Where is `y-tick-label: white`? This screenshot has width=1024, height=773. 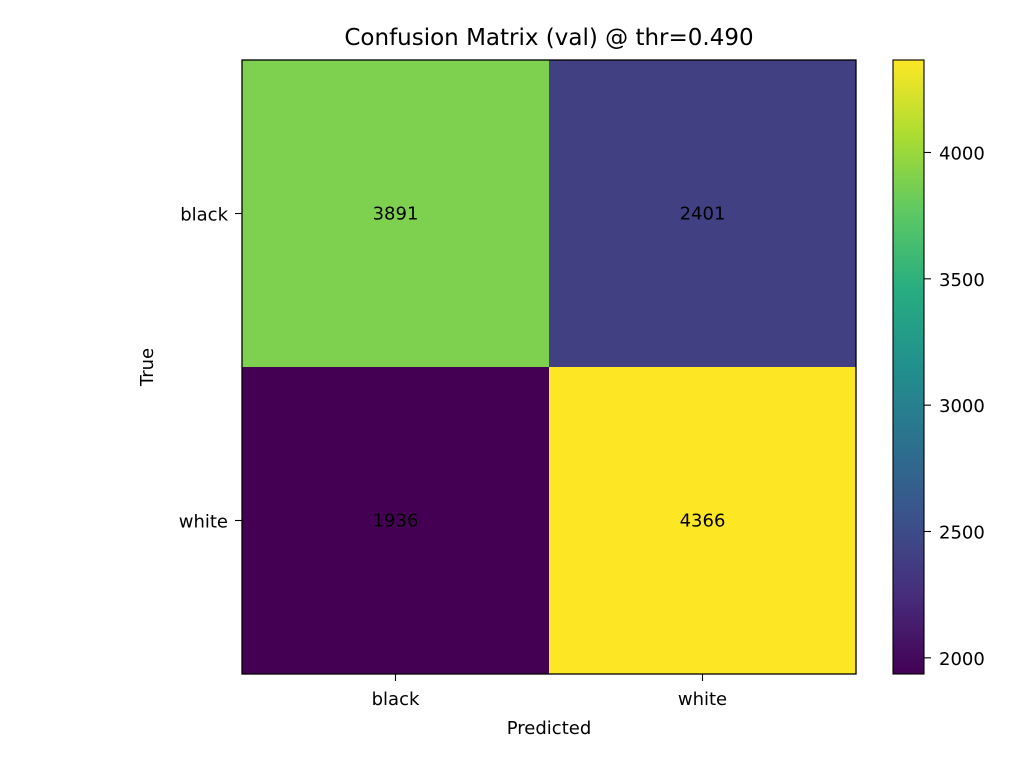
y-tick-label: white is located at coordinates (203, 522).